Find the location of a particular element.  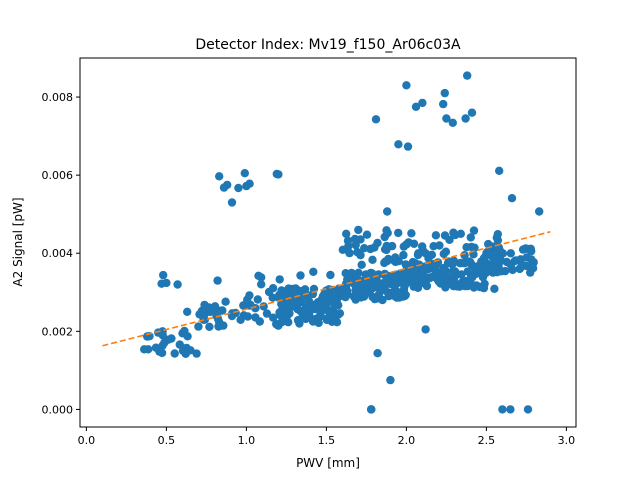

y-tick-label: 0.006 is located at coordinates (58, 175).